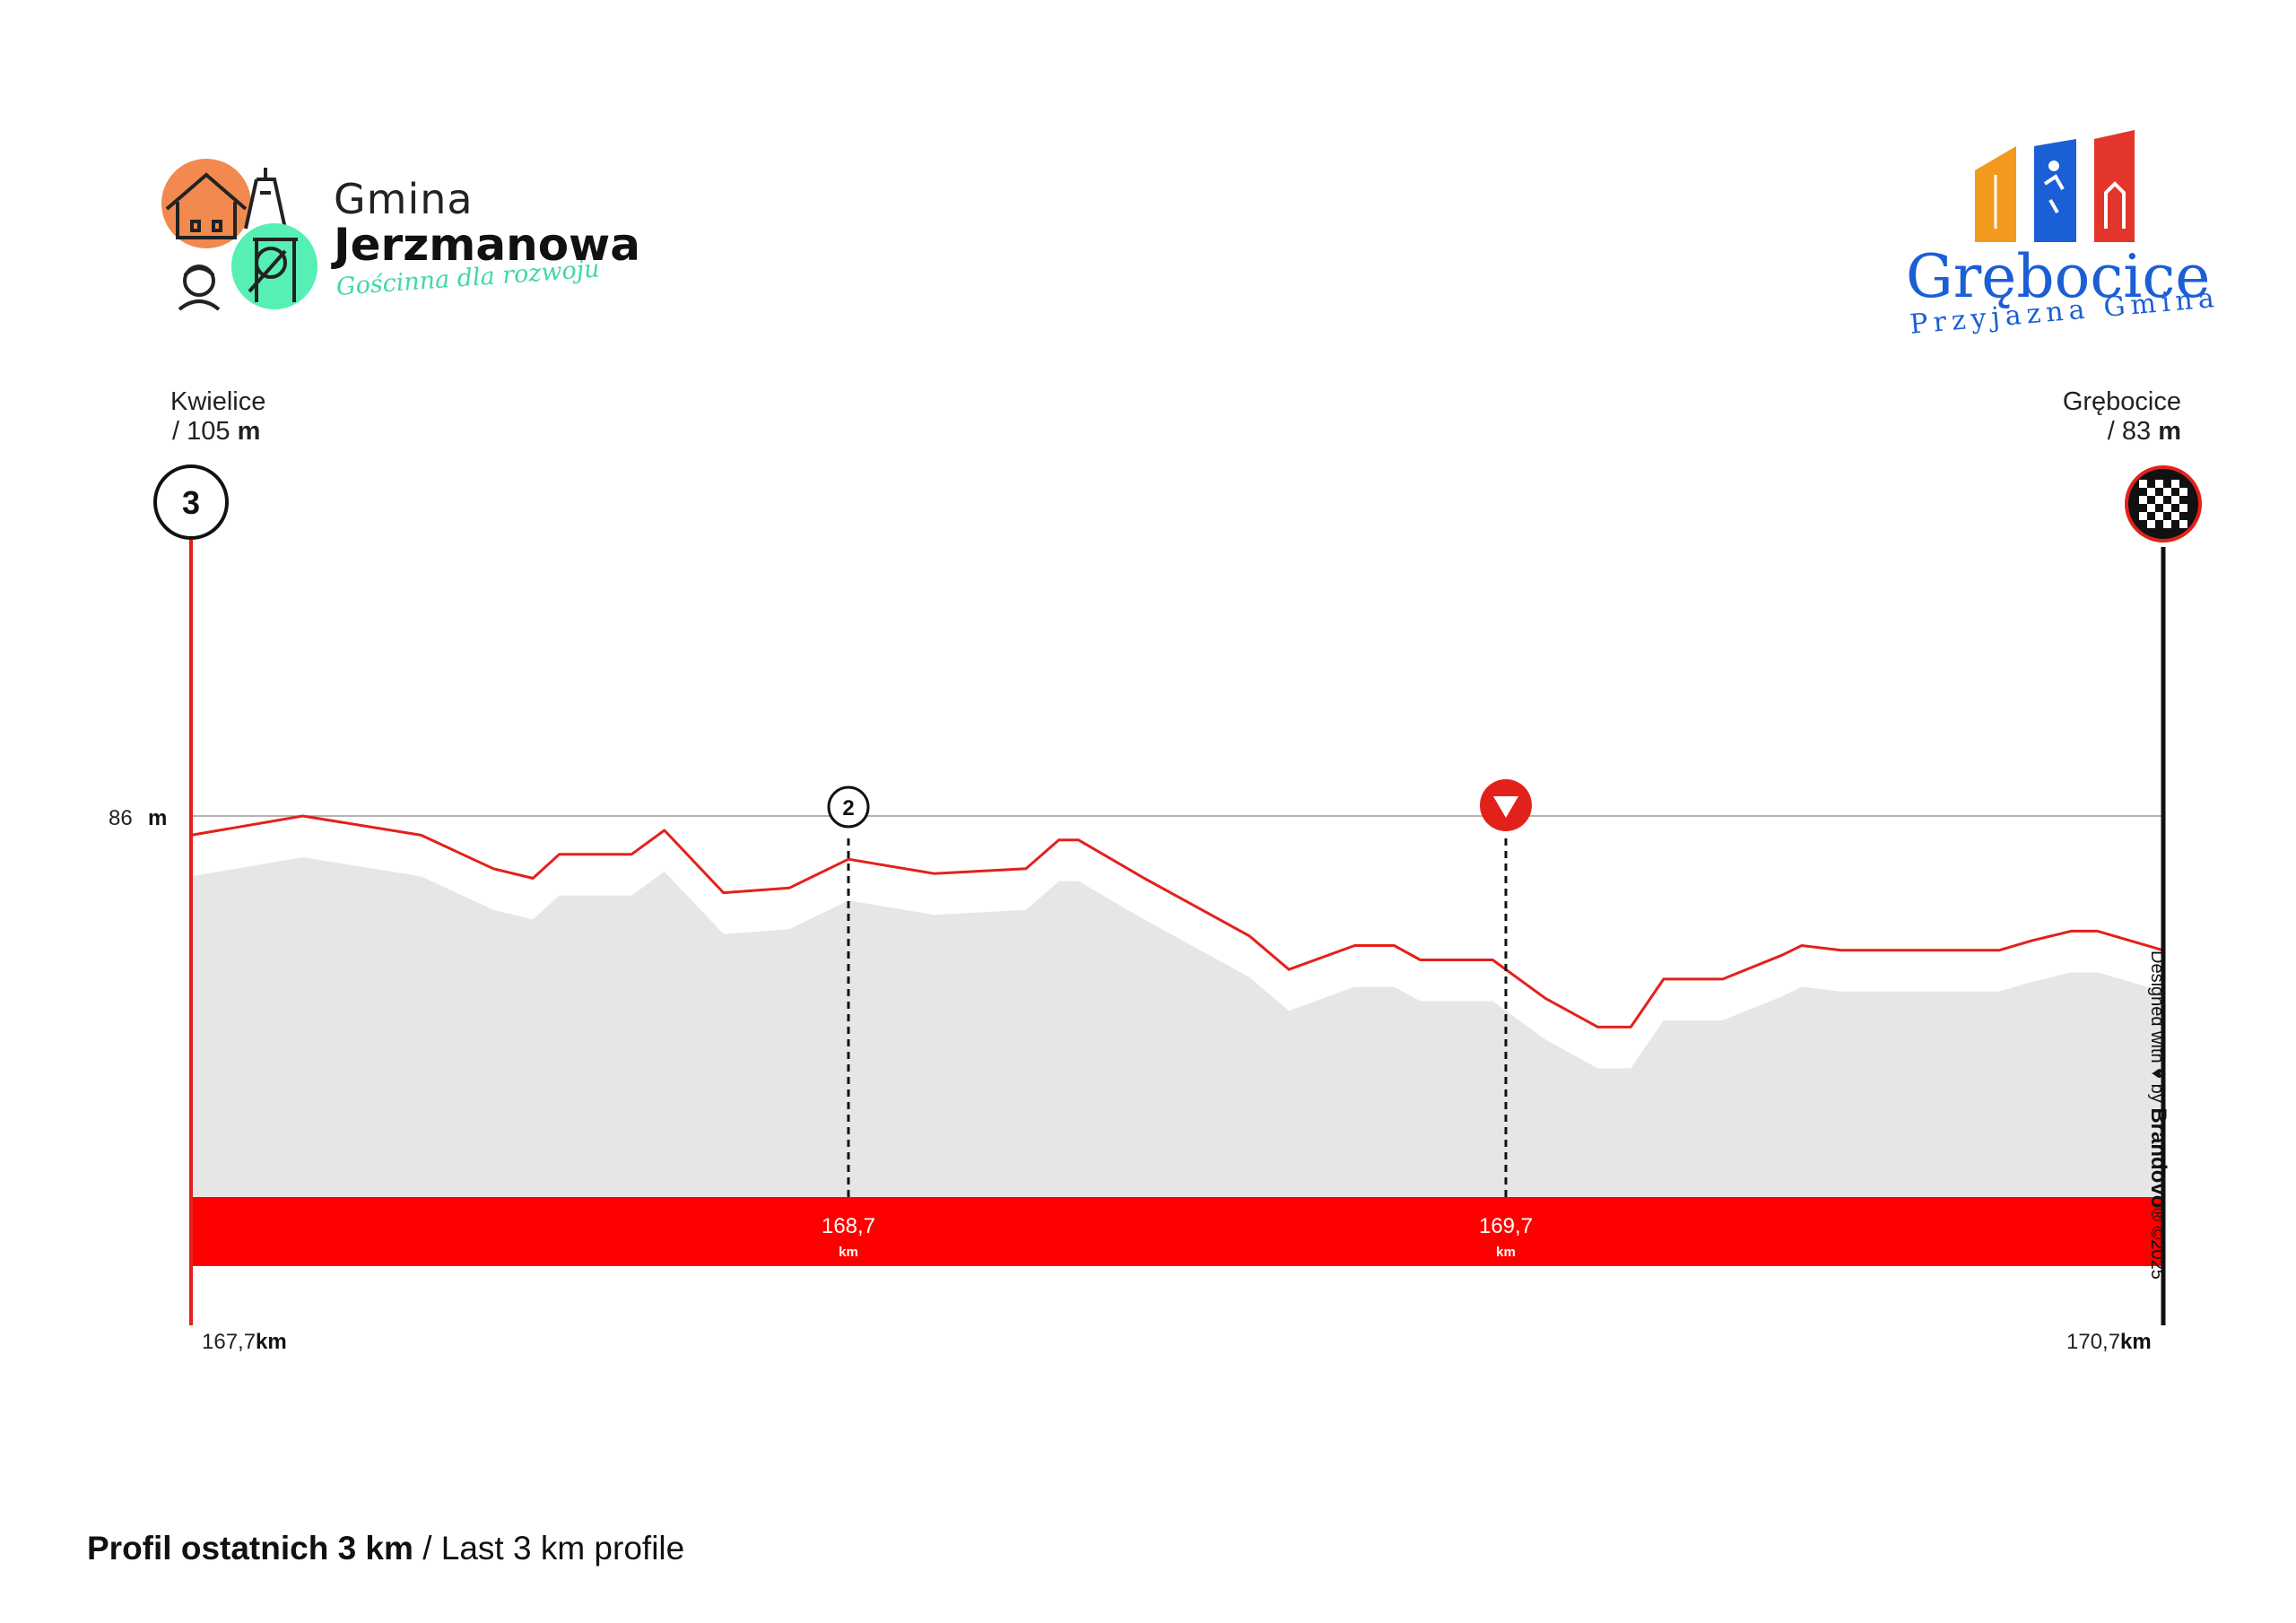  I want to click on intermediate-km-unit-1: km, so click(848, 1252).